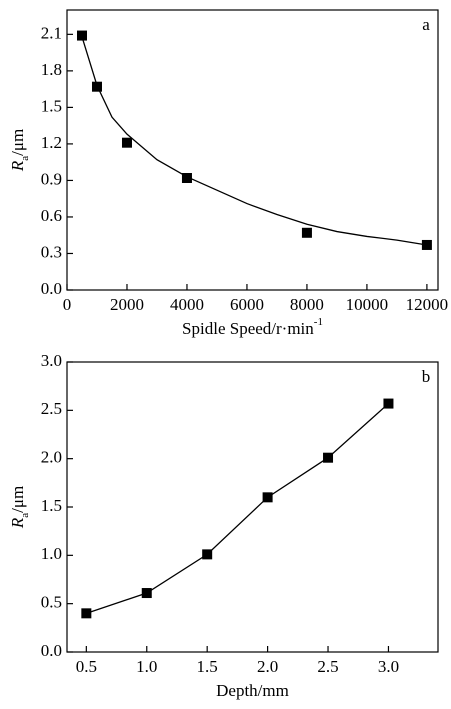  Describe the element at coordinates (51, 602) in the screenshot. I see `y-tick-label: 0.5` at that location.